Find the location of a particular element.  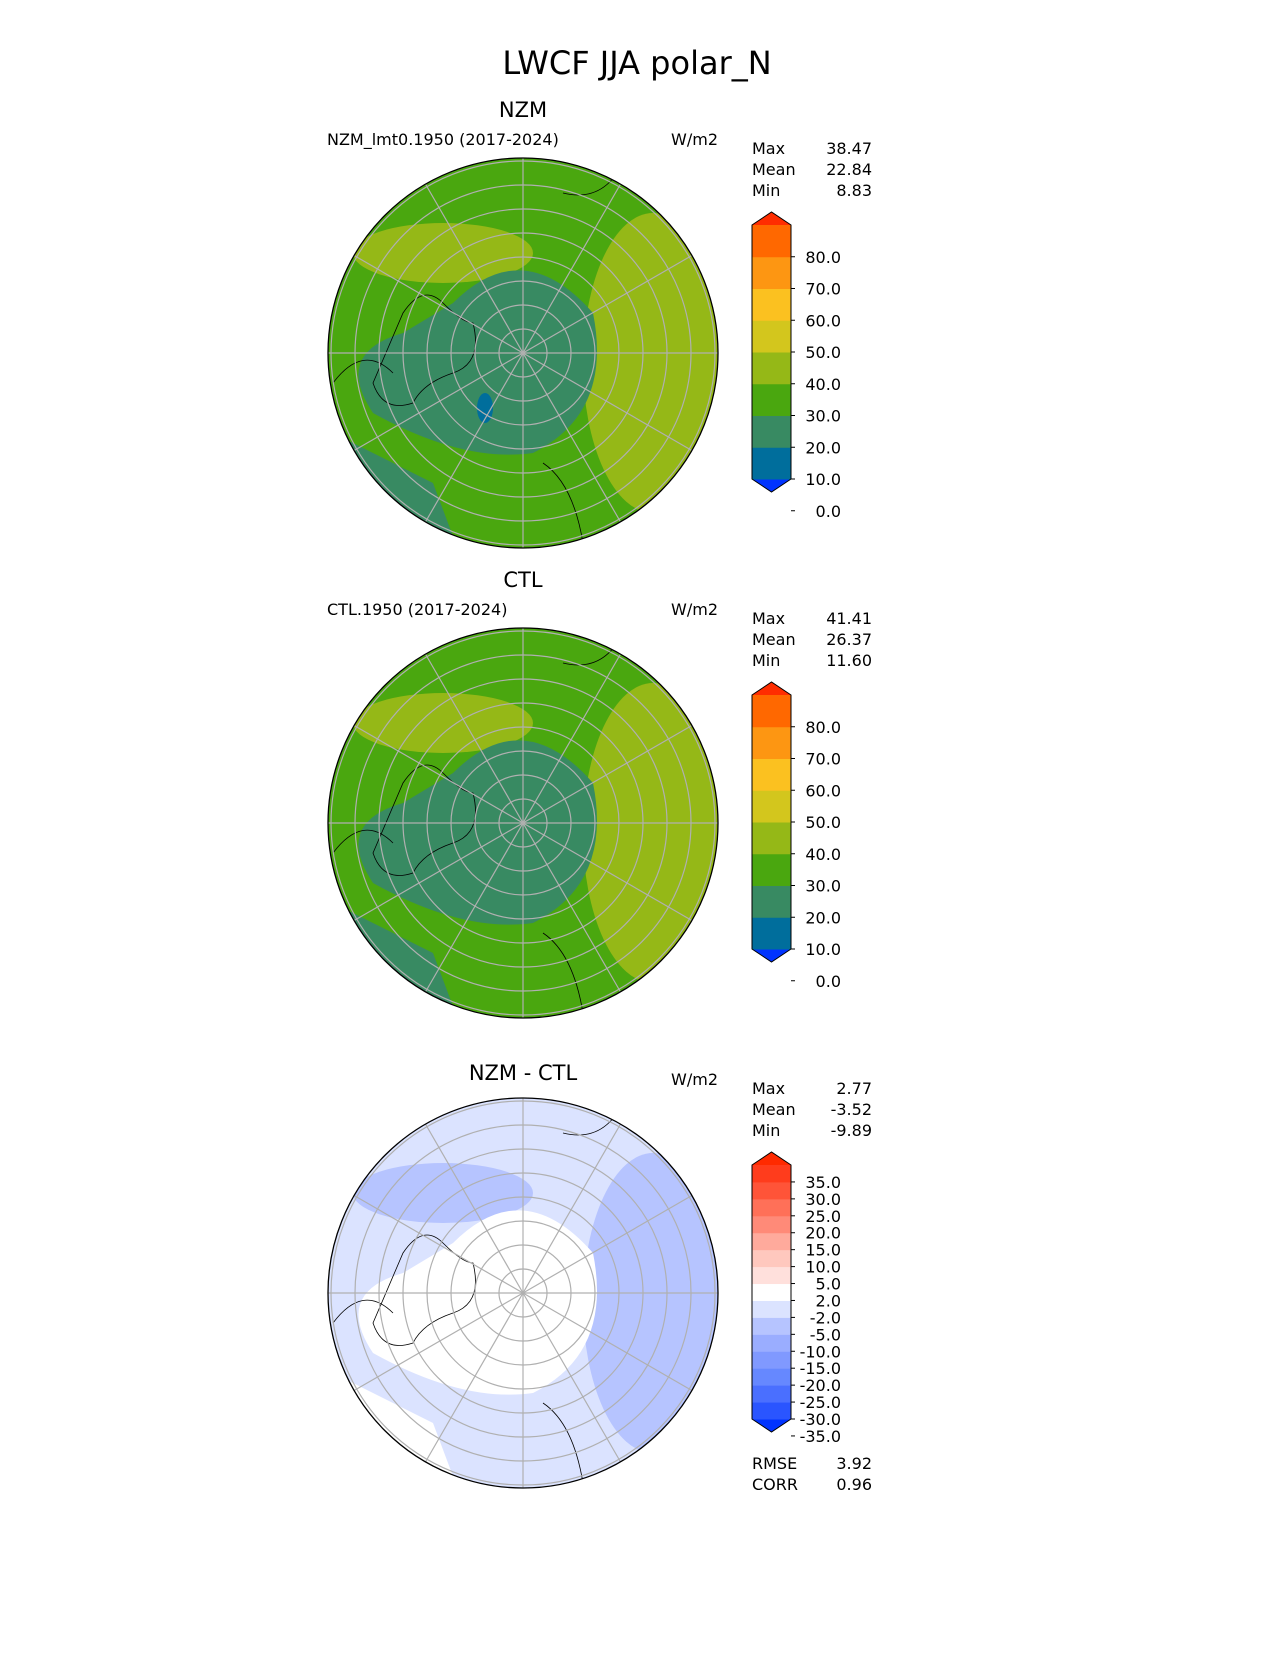

stat-value: -3.52 is located at coordinates (851, 1109).